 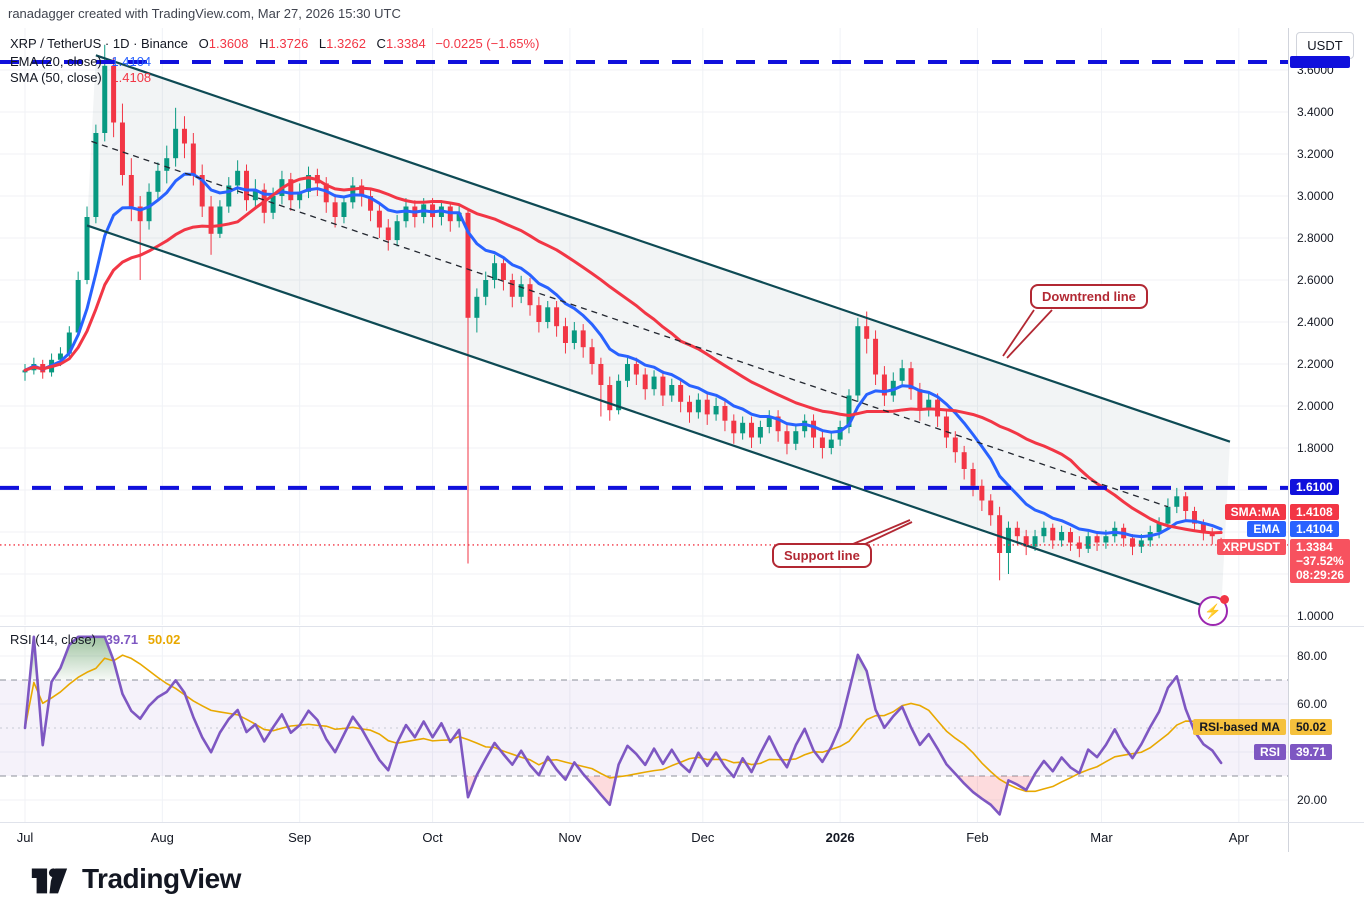 I want to click on time-axis: Jul Aug Sep Oct Nov Dec 2026 Feb Mar Apr, so click(x=644, y=837).